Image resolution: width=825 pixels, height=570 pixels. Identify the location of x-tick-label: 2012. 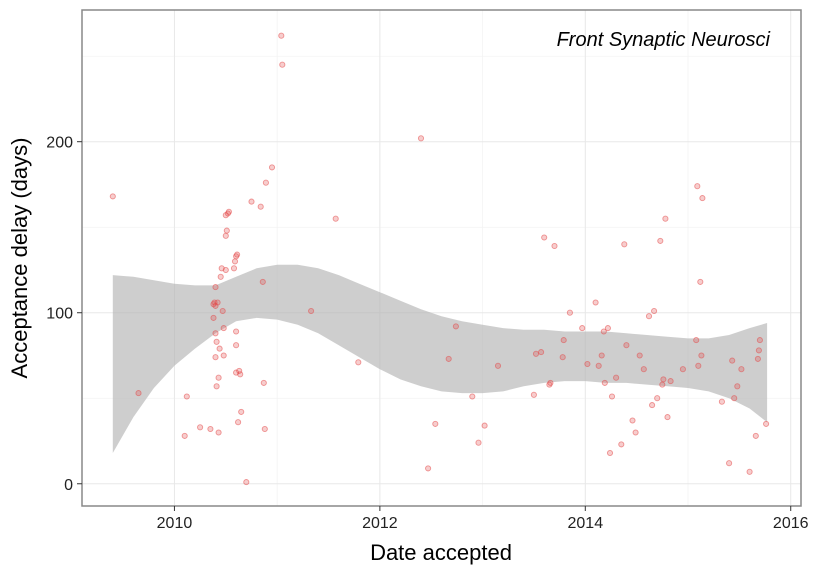
(380, 523).